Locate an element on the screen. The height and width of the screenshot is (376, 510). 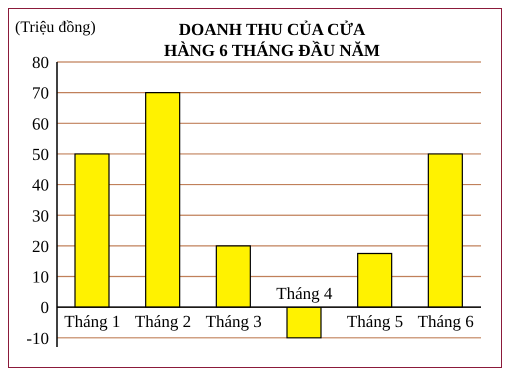
x-tick-label: Tháng 4 is located at coordinates (304, 294).